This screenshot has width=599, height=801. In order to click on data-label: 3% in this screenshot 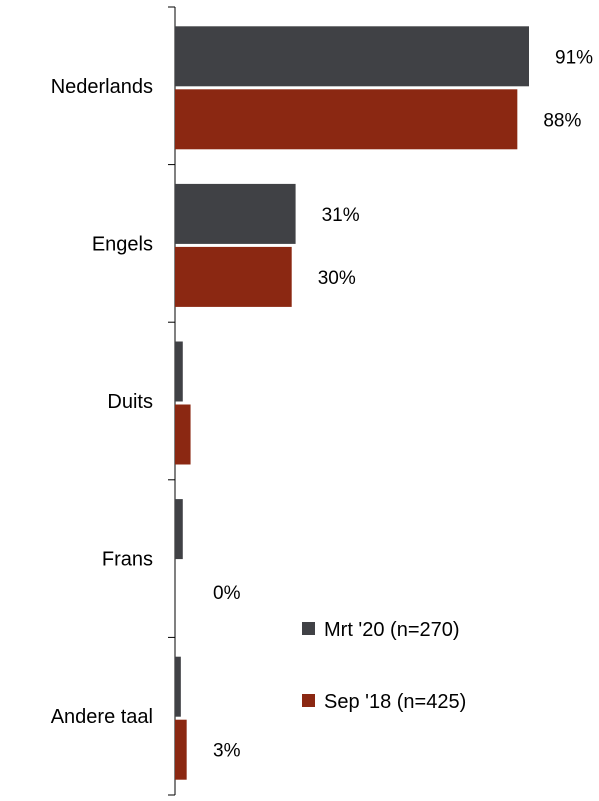, I will do `click(227, 751)`.